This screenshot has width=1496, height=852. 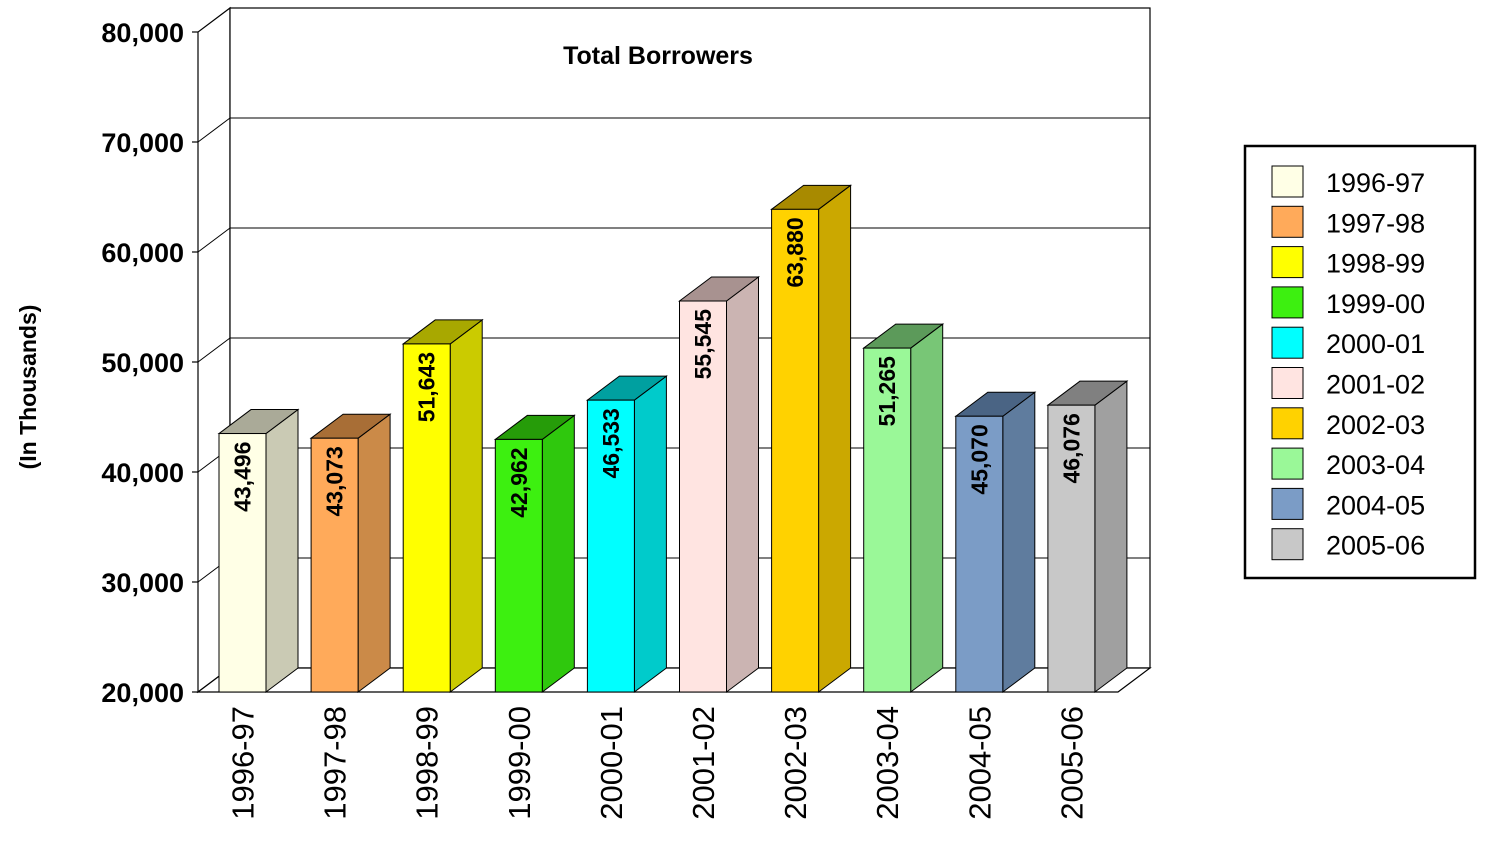 I want to click on bar-2005-06: 46,076, so click(x=1087, y=536).